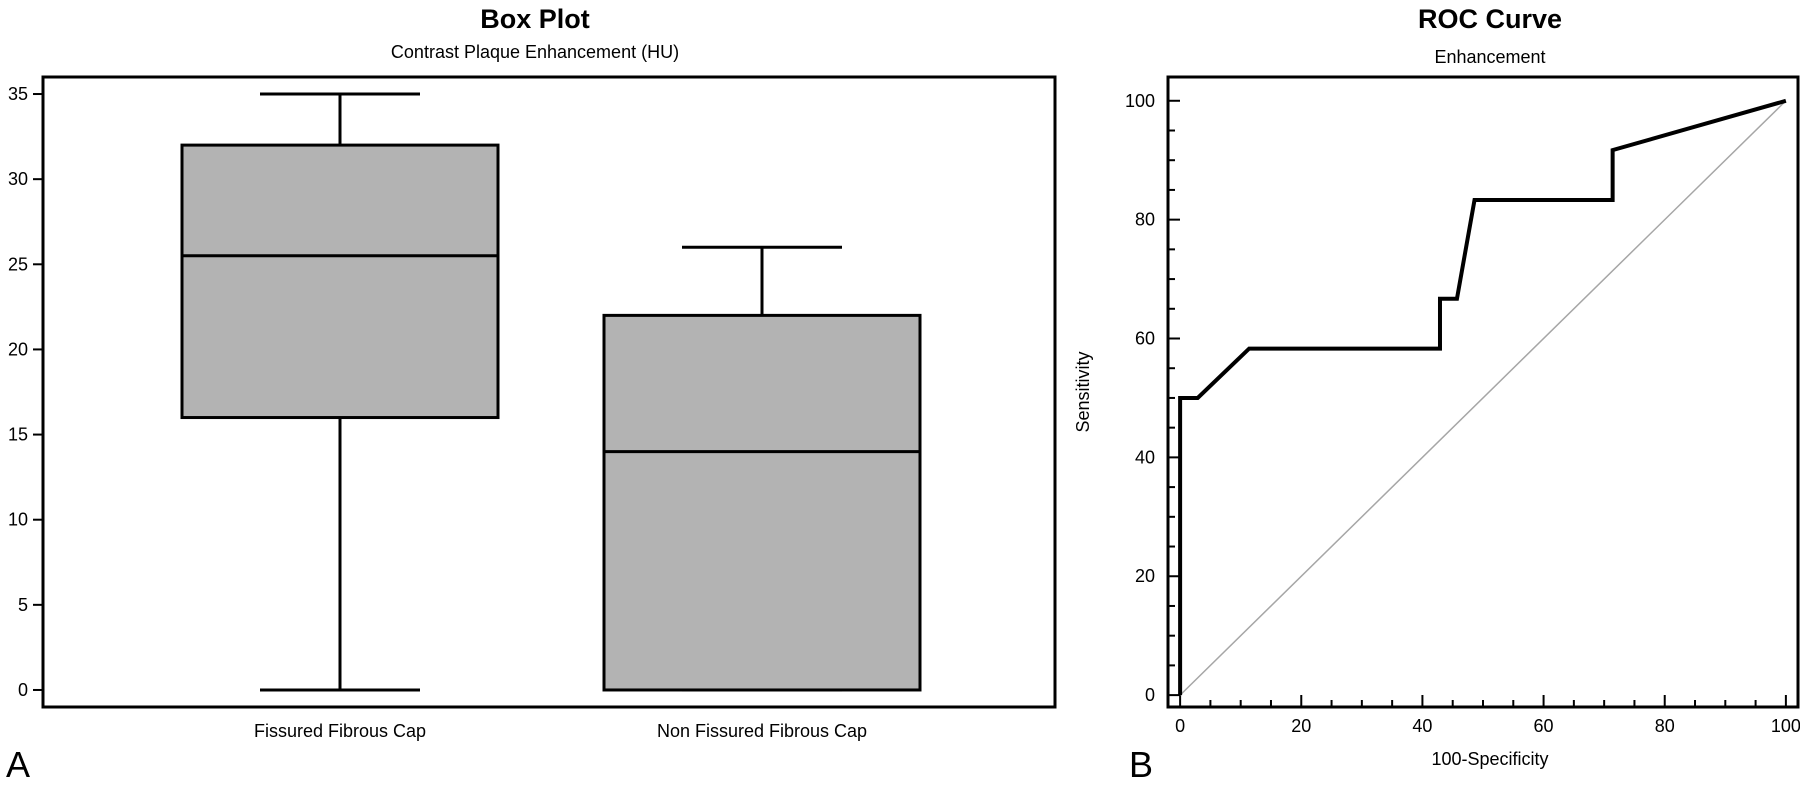 This screenshot has height=786, width=1800. What do you see at coordinates (1544, 726) in the screenshot?
I see `x-tick-label: 60` at bounding box center [1544, 726].